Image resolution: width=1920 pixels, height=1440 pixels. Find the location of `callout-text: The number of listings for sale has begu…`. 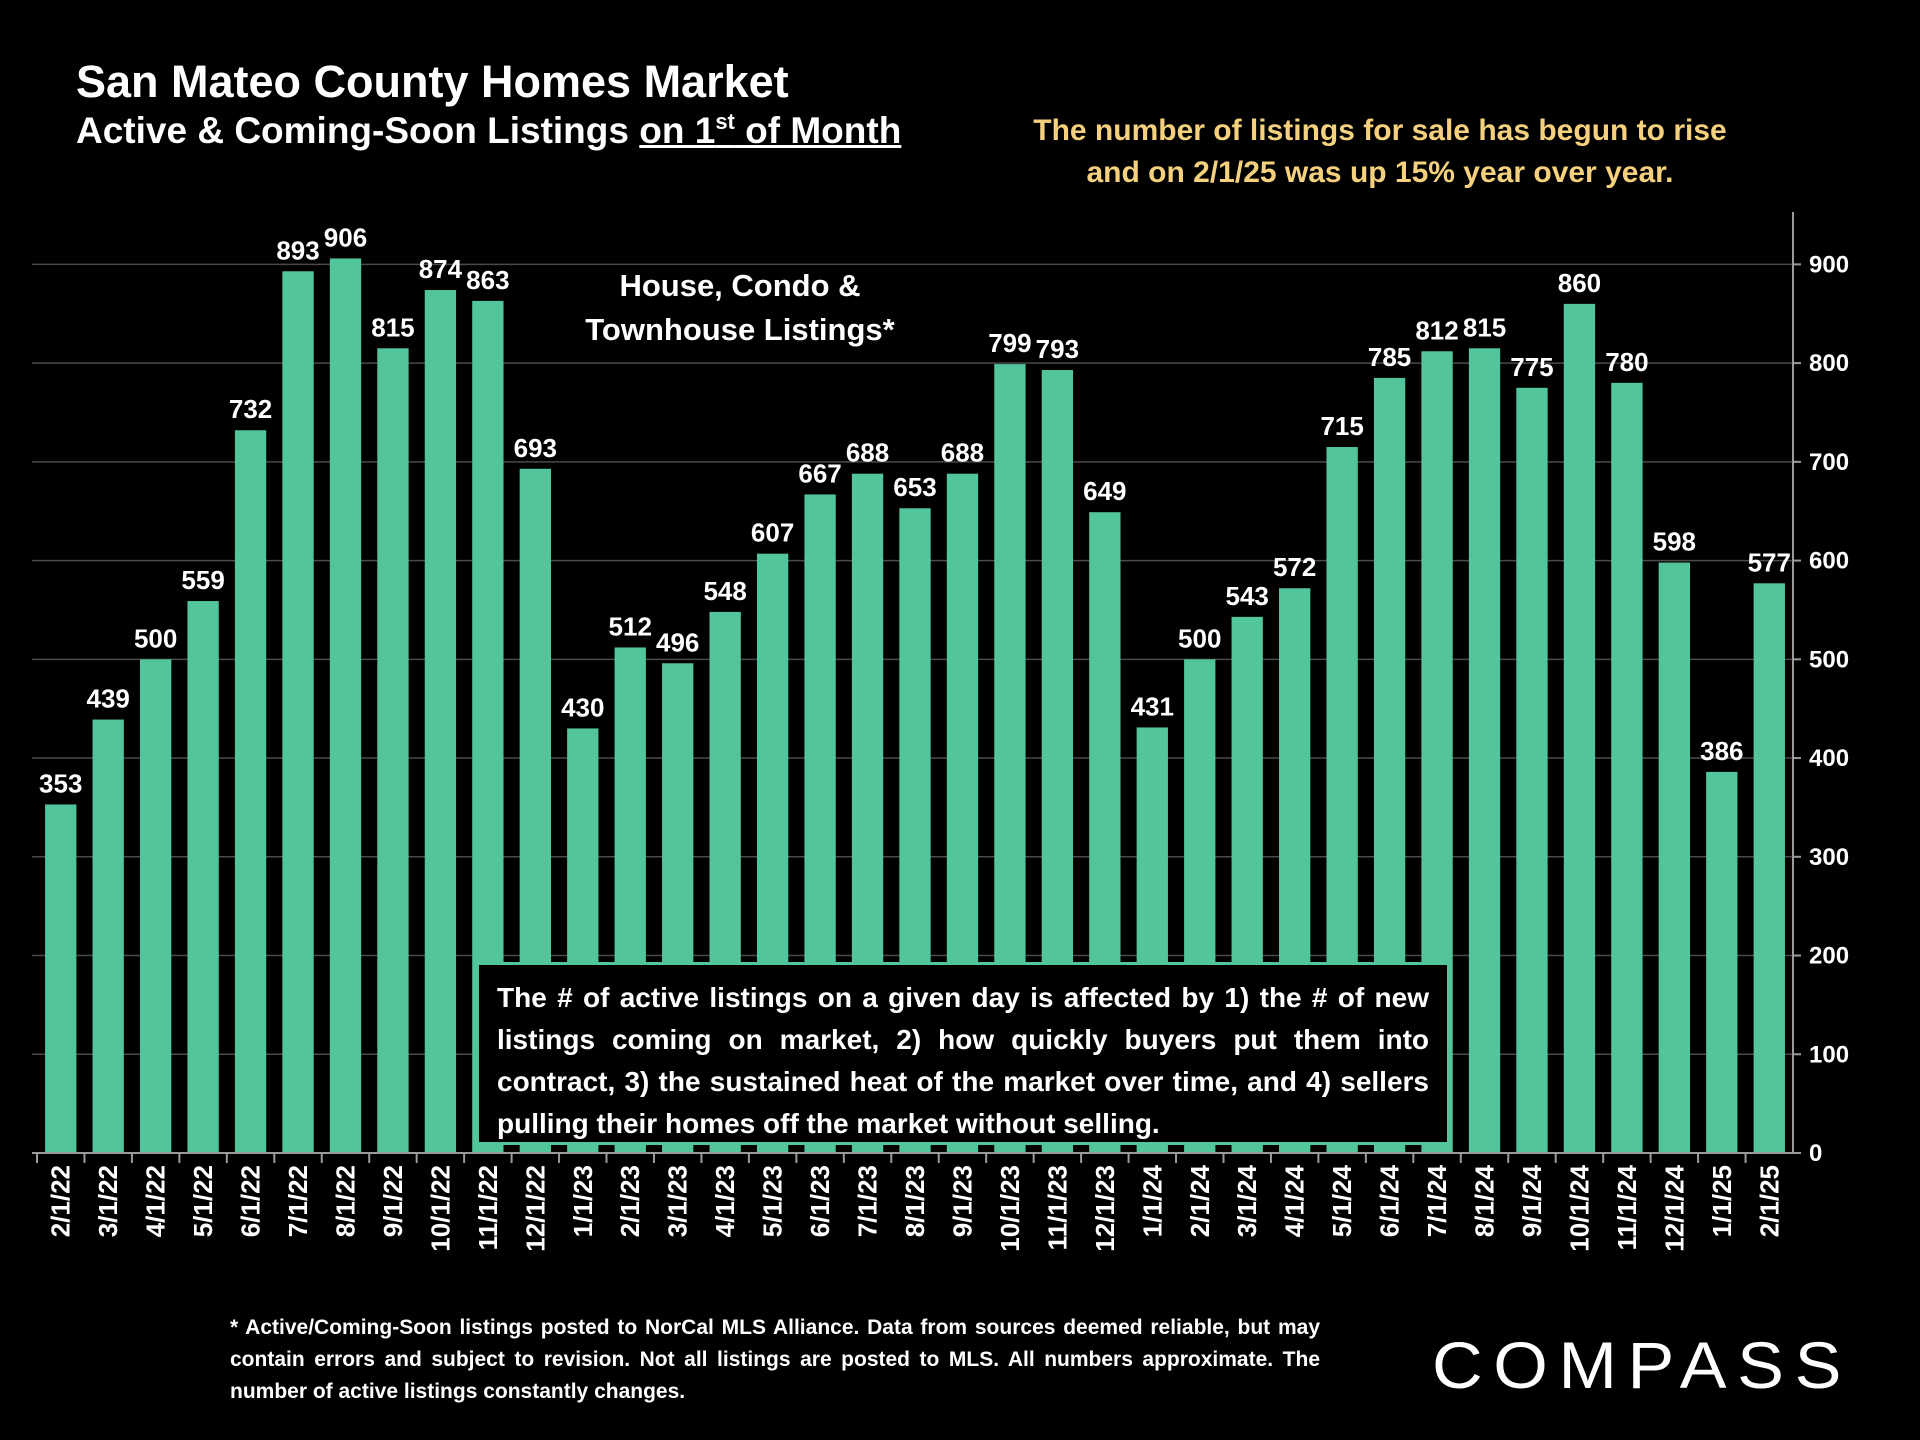

callout-text: The number of listings for sale has begu… is located at coordinates (1380, 152).